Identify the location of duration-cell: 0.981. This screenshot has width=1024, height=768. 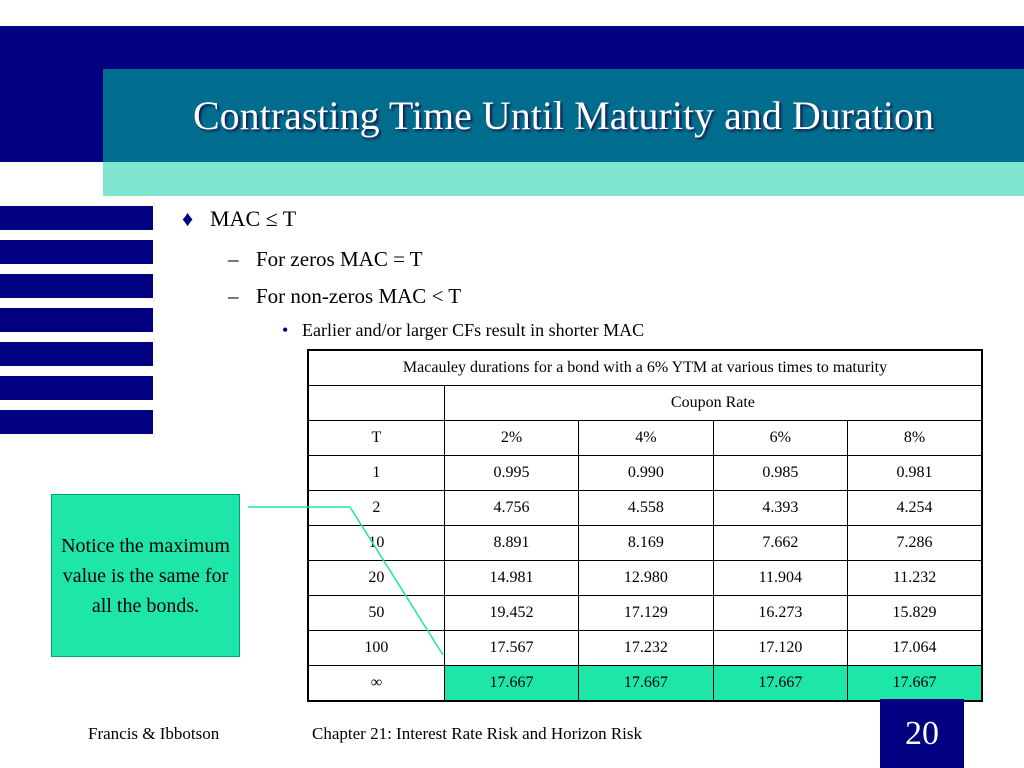
(915, 473).